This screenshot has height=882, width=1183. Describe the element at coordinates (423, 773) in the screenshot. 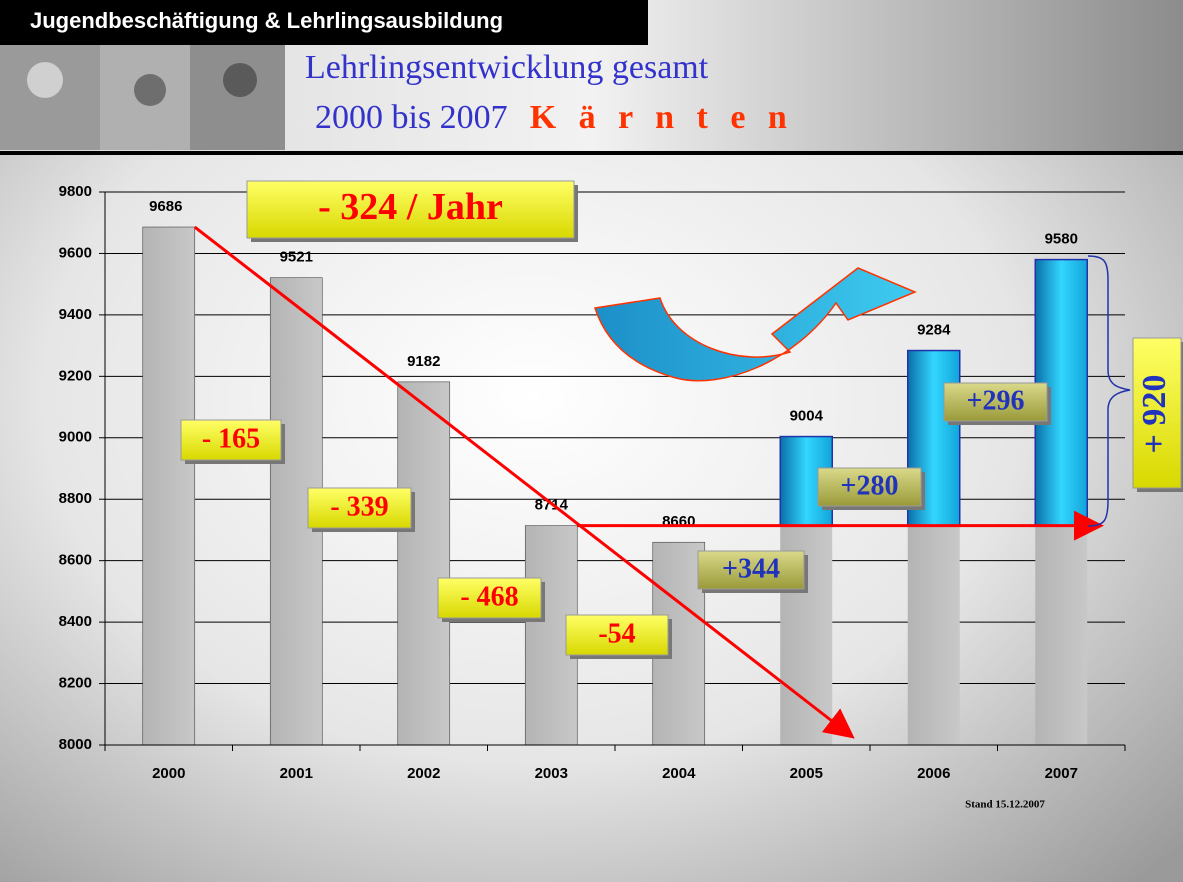

I see `x-tick-label: 2002` at that location.